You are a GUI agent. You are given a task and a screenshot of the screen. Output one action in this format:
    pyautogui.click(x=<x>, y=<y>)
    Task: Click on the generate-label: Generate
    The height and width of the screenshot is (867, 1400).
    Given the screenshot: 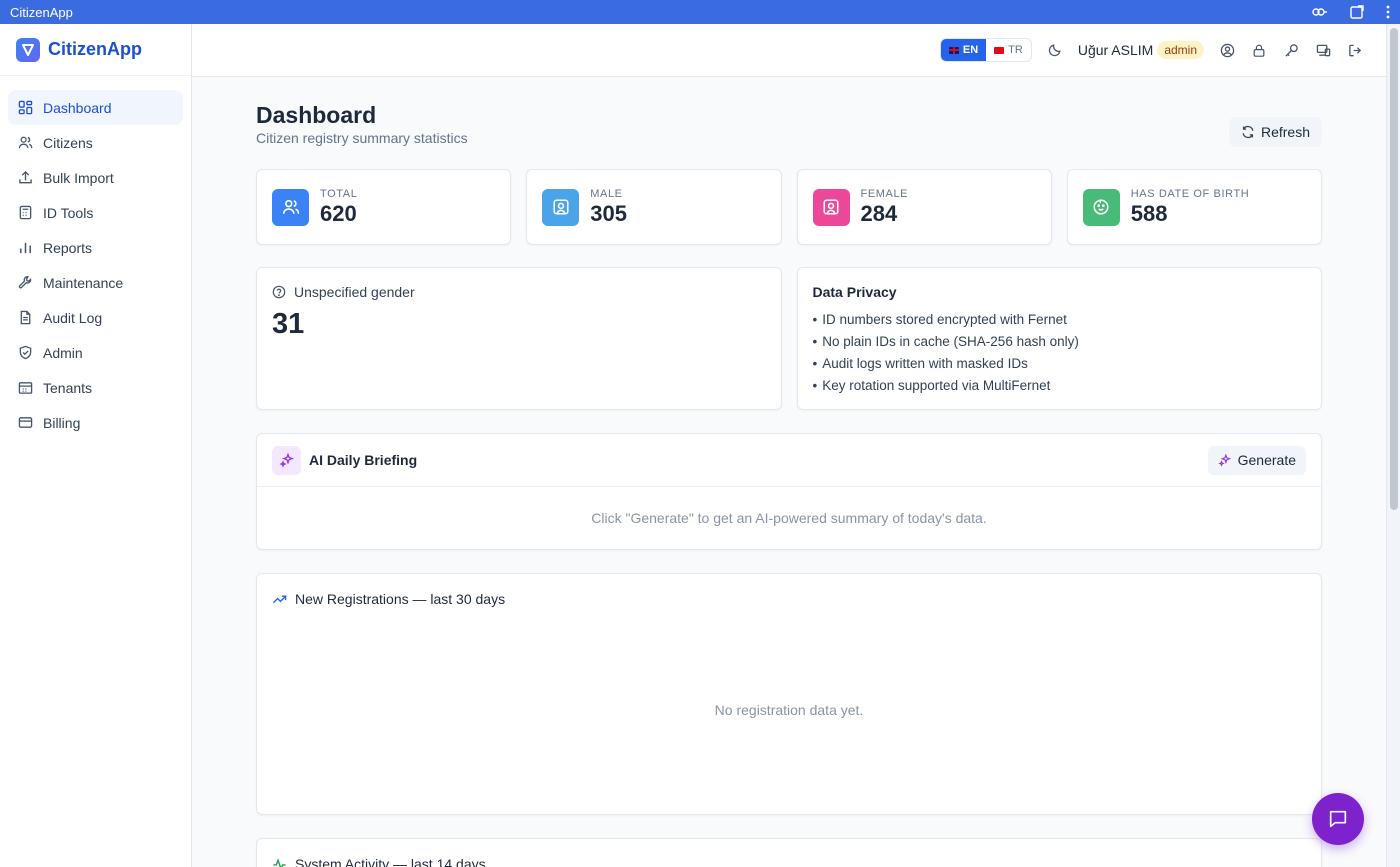 What is the action you would take?
    pyautogui.click(x=1266, y=460)
    